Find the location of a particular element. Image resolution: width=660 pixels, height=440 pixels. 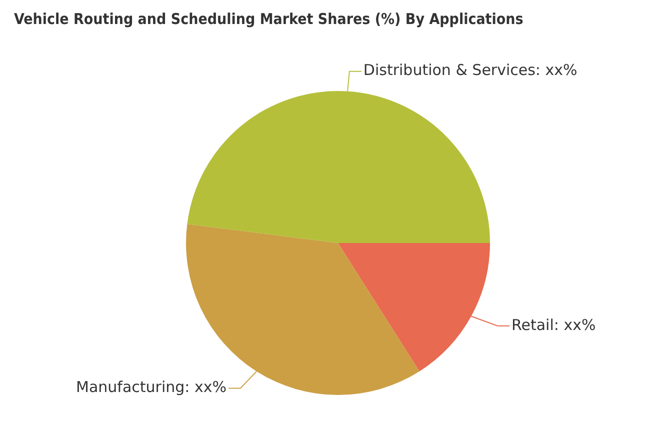

slice-label: Manufacturing: xx% is located at coordinates (151, 387).